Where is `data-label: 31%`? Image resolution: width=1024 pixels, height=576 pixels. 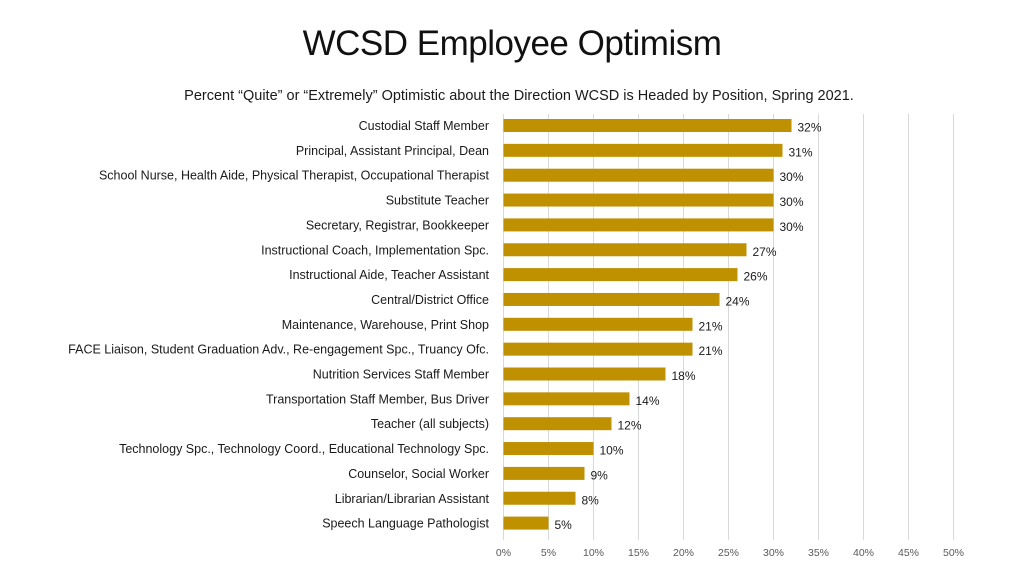 data-label: 31% is located at coordinates (801, 152).